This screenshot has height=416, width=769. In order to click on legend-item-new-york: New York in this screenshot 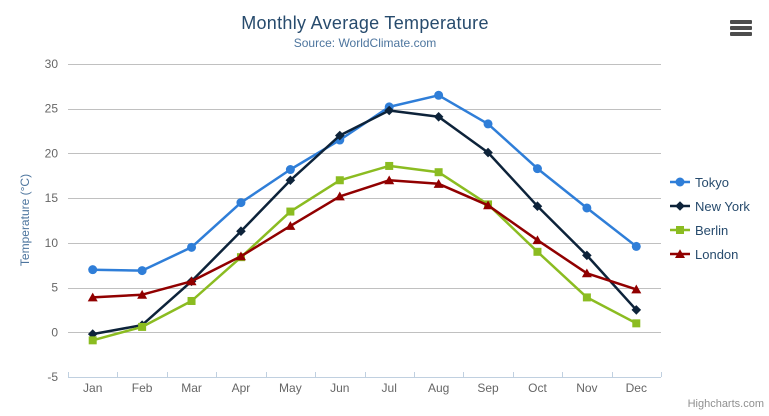, I will do `click(710, 206)`.